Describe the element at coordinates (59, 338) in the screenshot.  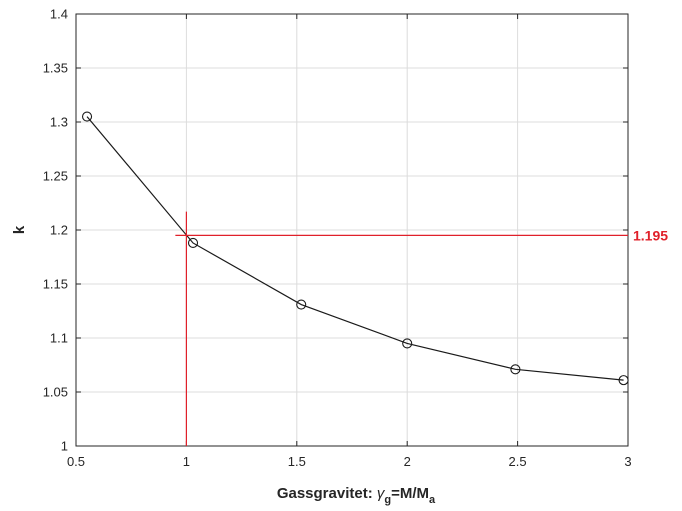
I see `y-tick-label: 1.1` at that location.